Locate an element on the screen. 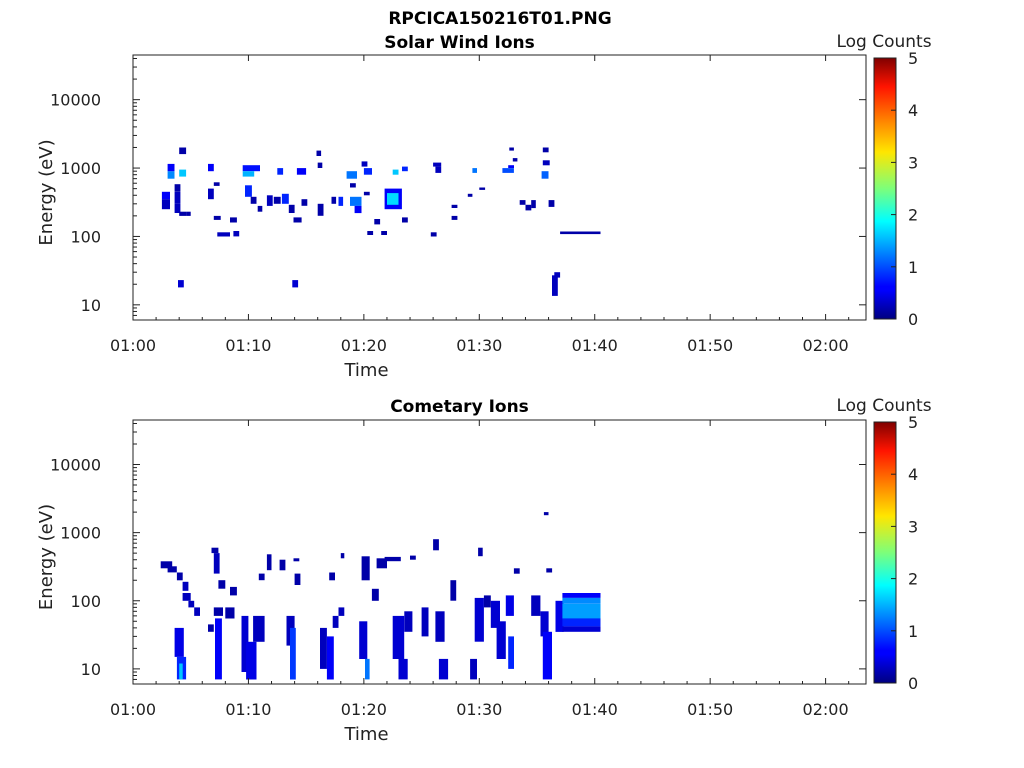 The height and width of the screenshot is (768, 1024). y-axis-label: Energy (eV) is located at coordinates (46, 192).